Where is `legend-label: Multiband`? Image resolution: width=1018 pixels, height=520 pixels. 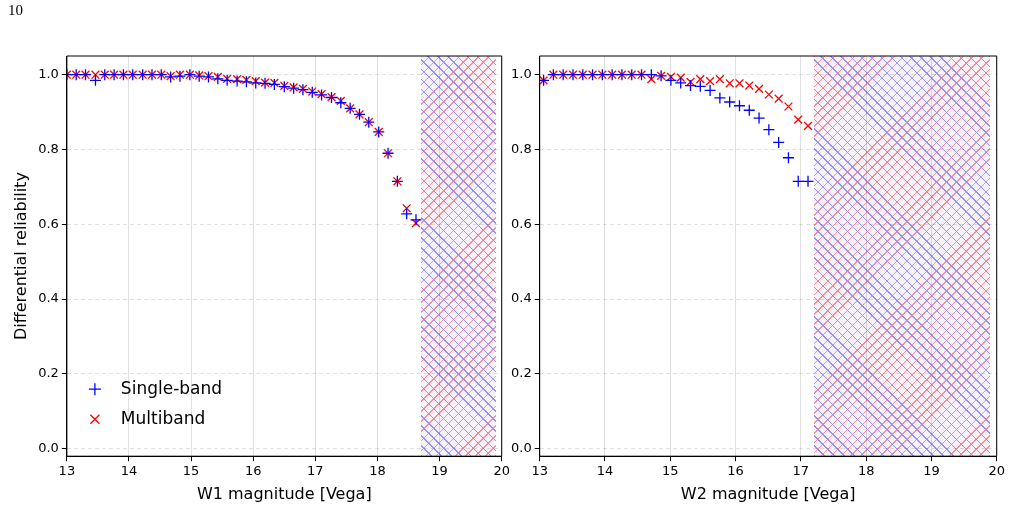
legend-label: Multiband is located at coordinates (163, 417).